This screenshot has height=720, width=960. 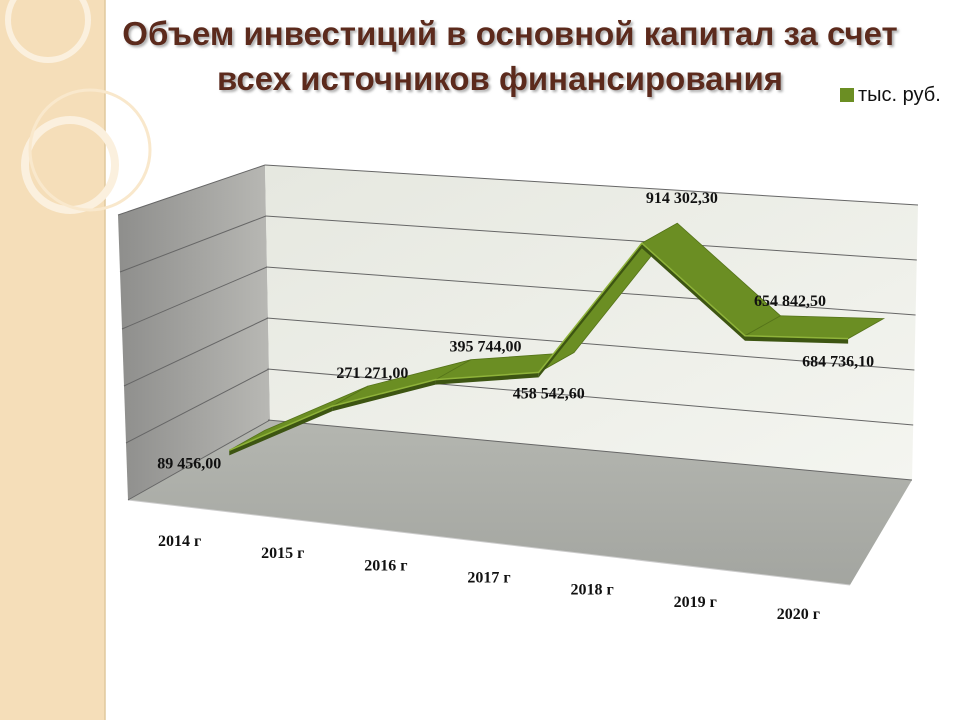 I want to click on x-tick-label: 2014 г, so click(x=179, y=541).